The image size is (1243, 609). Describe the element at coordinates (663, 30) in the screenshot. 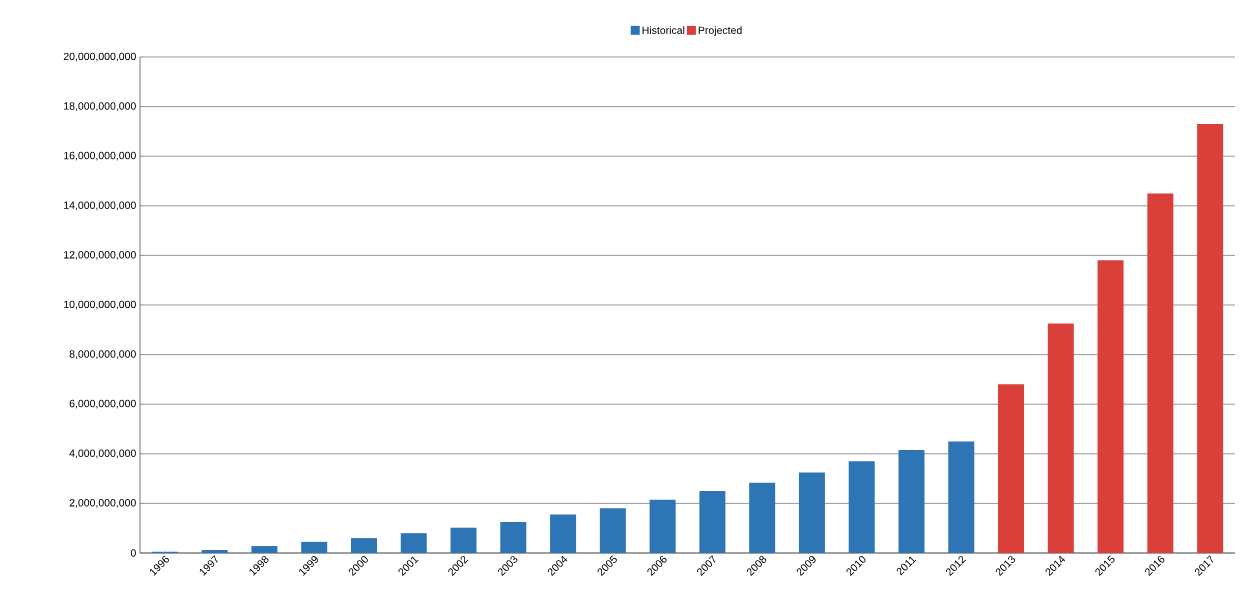

I see `legend-label: Historical` at that location.